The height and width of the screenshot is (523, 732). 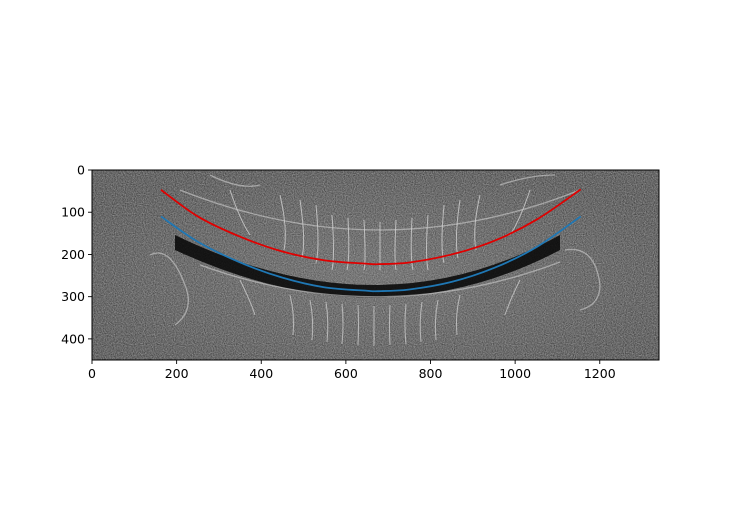 I want to click on x-tick-label: 1000, so click(x=515, y=373).